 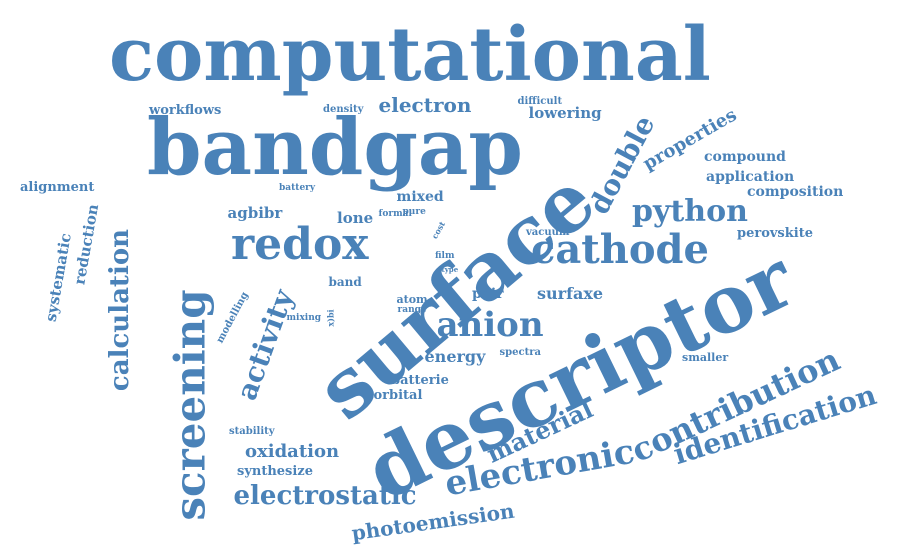 I want to click on word-alignment: alignment, so click(x=57, y=187).